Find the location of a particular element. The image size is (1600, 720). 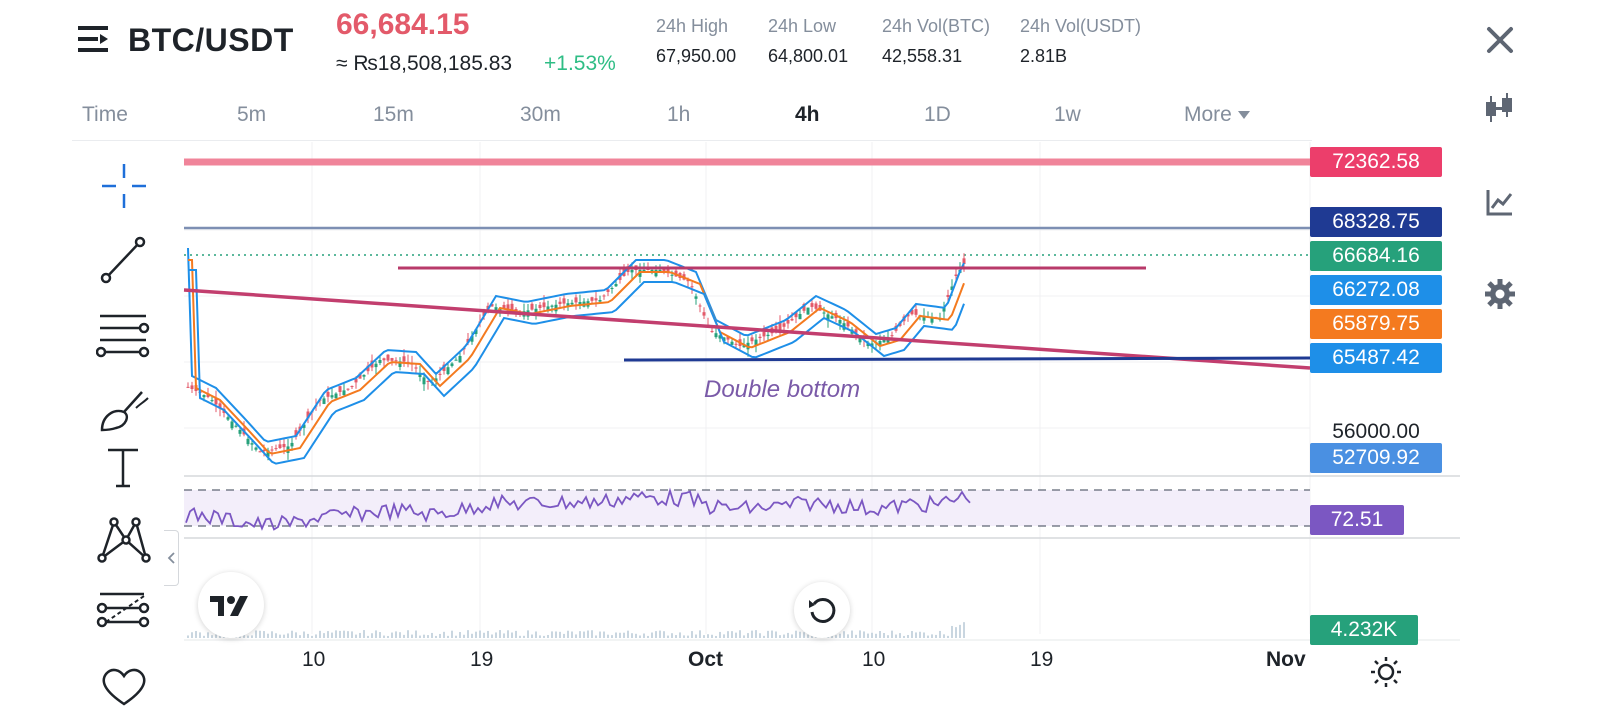

theme-toggle-icon is located at coordinates (1386, 672).